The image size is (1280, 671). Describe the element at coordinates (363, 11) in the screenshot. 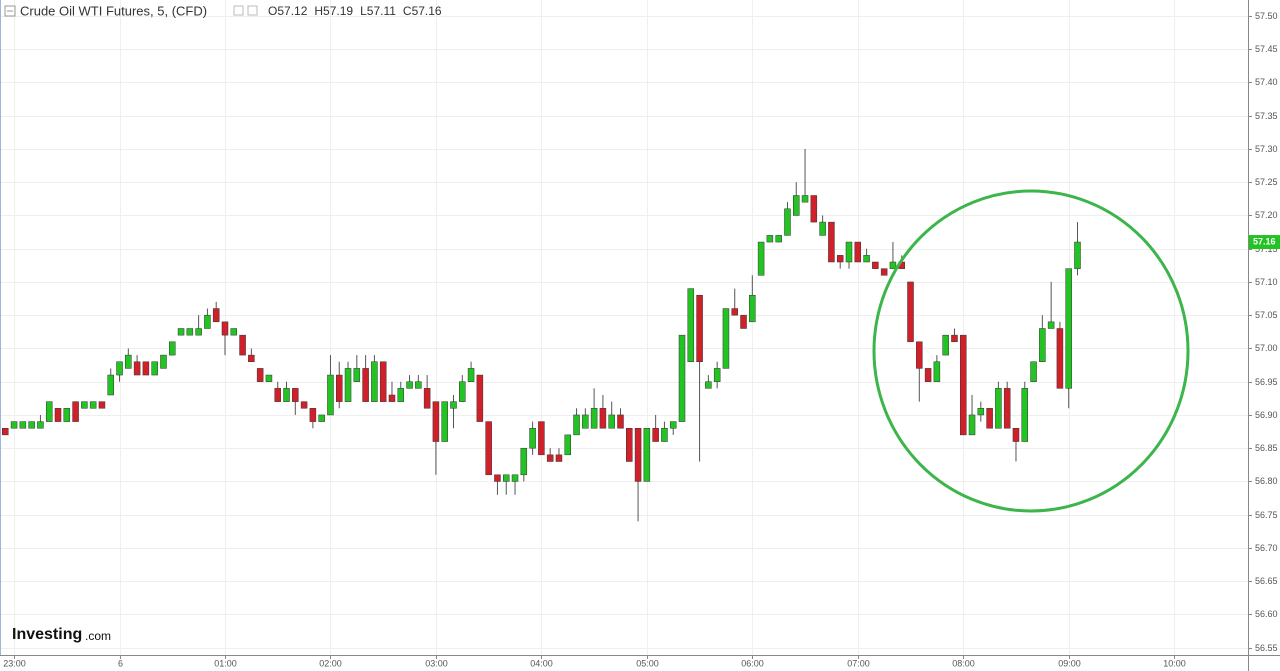

I see `ohlc-key: L` at that location.